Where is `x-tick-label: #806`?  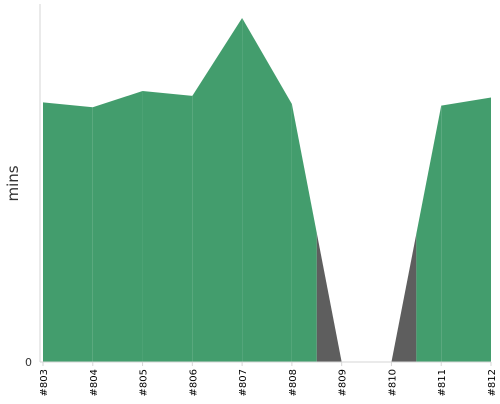 x-tick-label: #806 is located at coordinates (193, 382).